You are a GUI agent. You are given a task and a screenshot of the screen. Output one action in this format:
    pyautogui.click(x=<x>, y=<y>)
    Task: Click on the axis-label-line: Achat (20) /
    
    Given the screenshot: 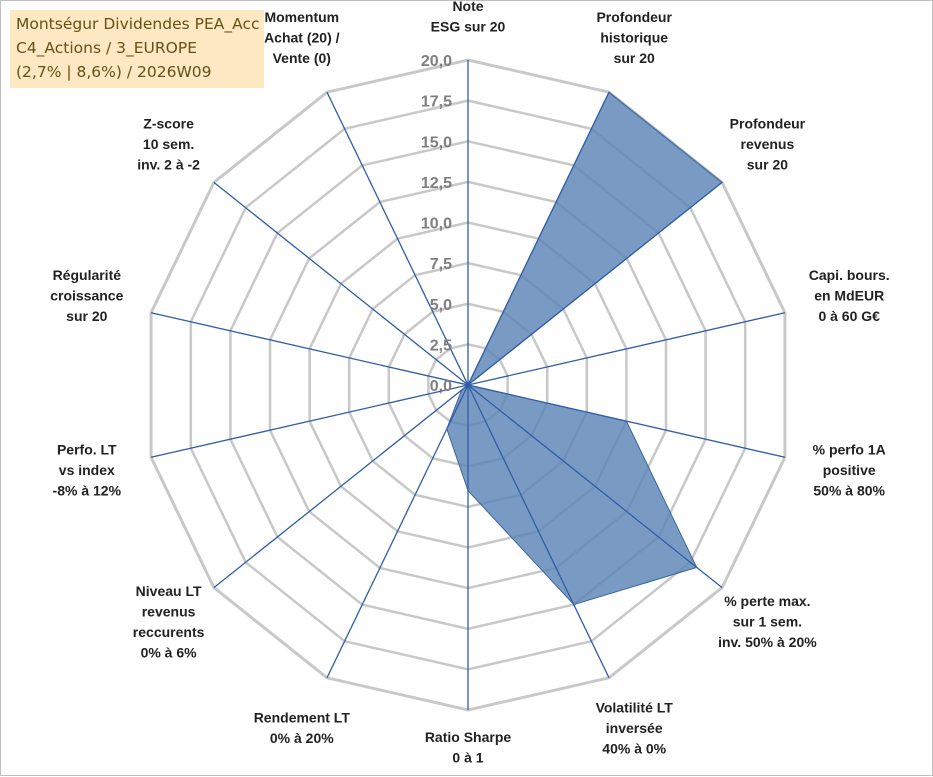 What is the action you would take?
    pyautogui.click(x=302, y=38)
    